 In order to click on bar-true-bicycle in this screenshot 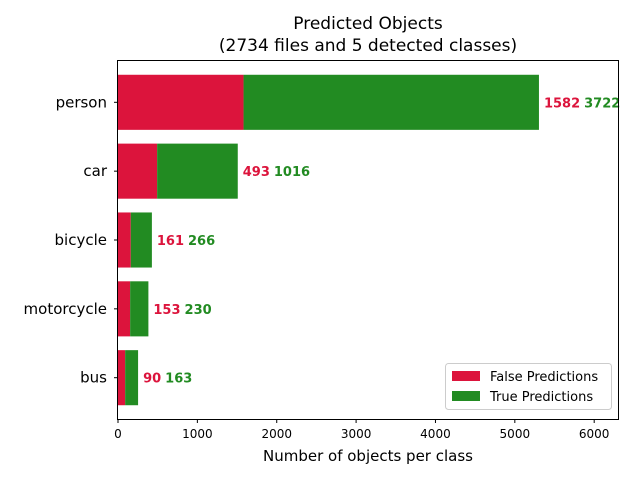, I will do `click(141, 240)`.